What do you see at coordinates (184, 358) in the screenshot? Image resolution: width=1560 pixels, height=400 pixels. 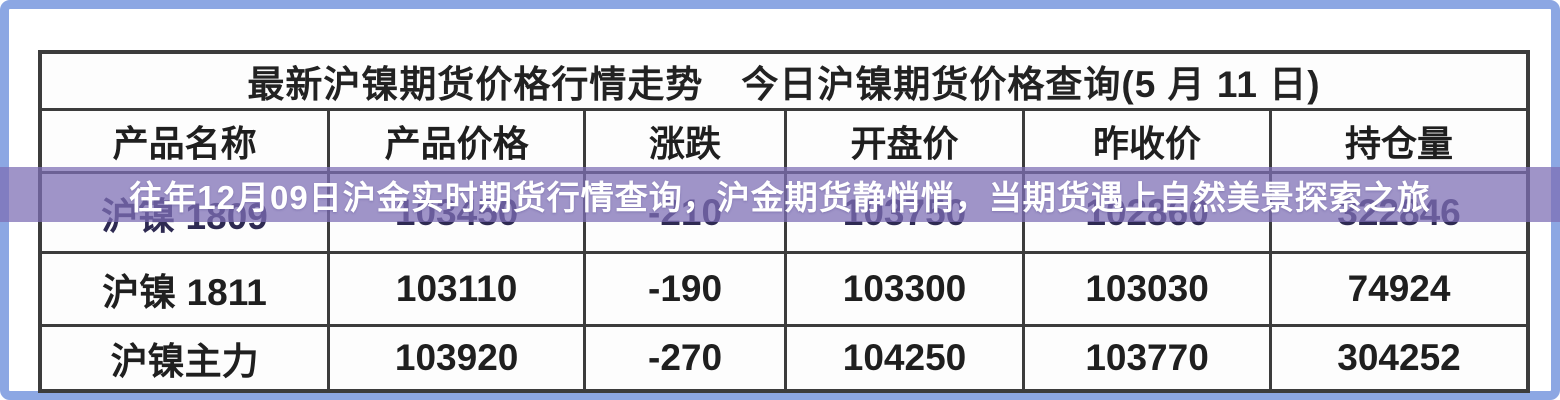 I see `cell-product-name: 沪镍主力` at bounding box center [184, 358].